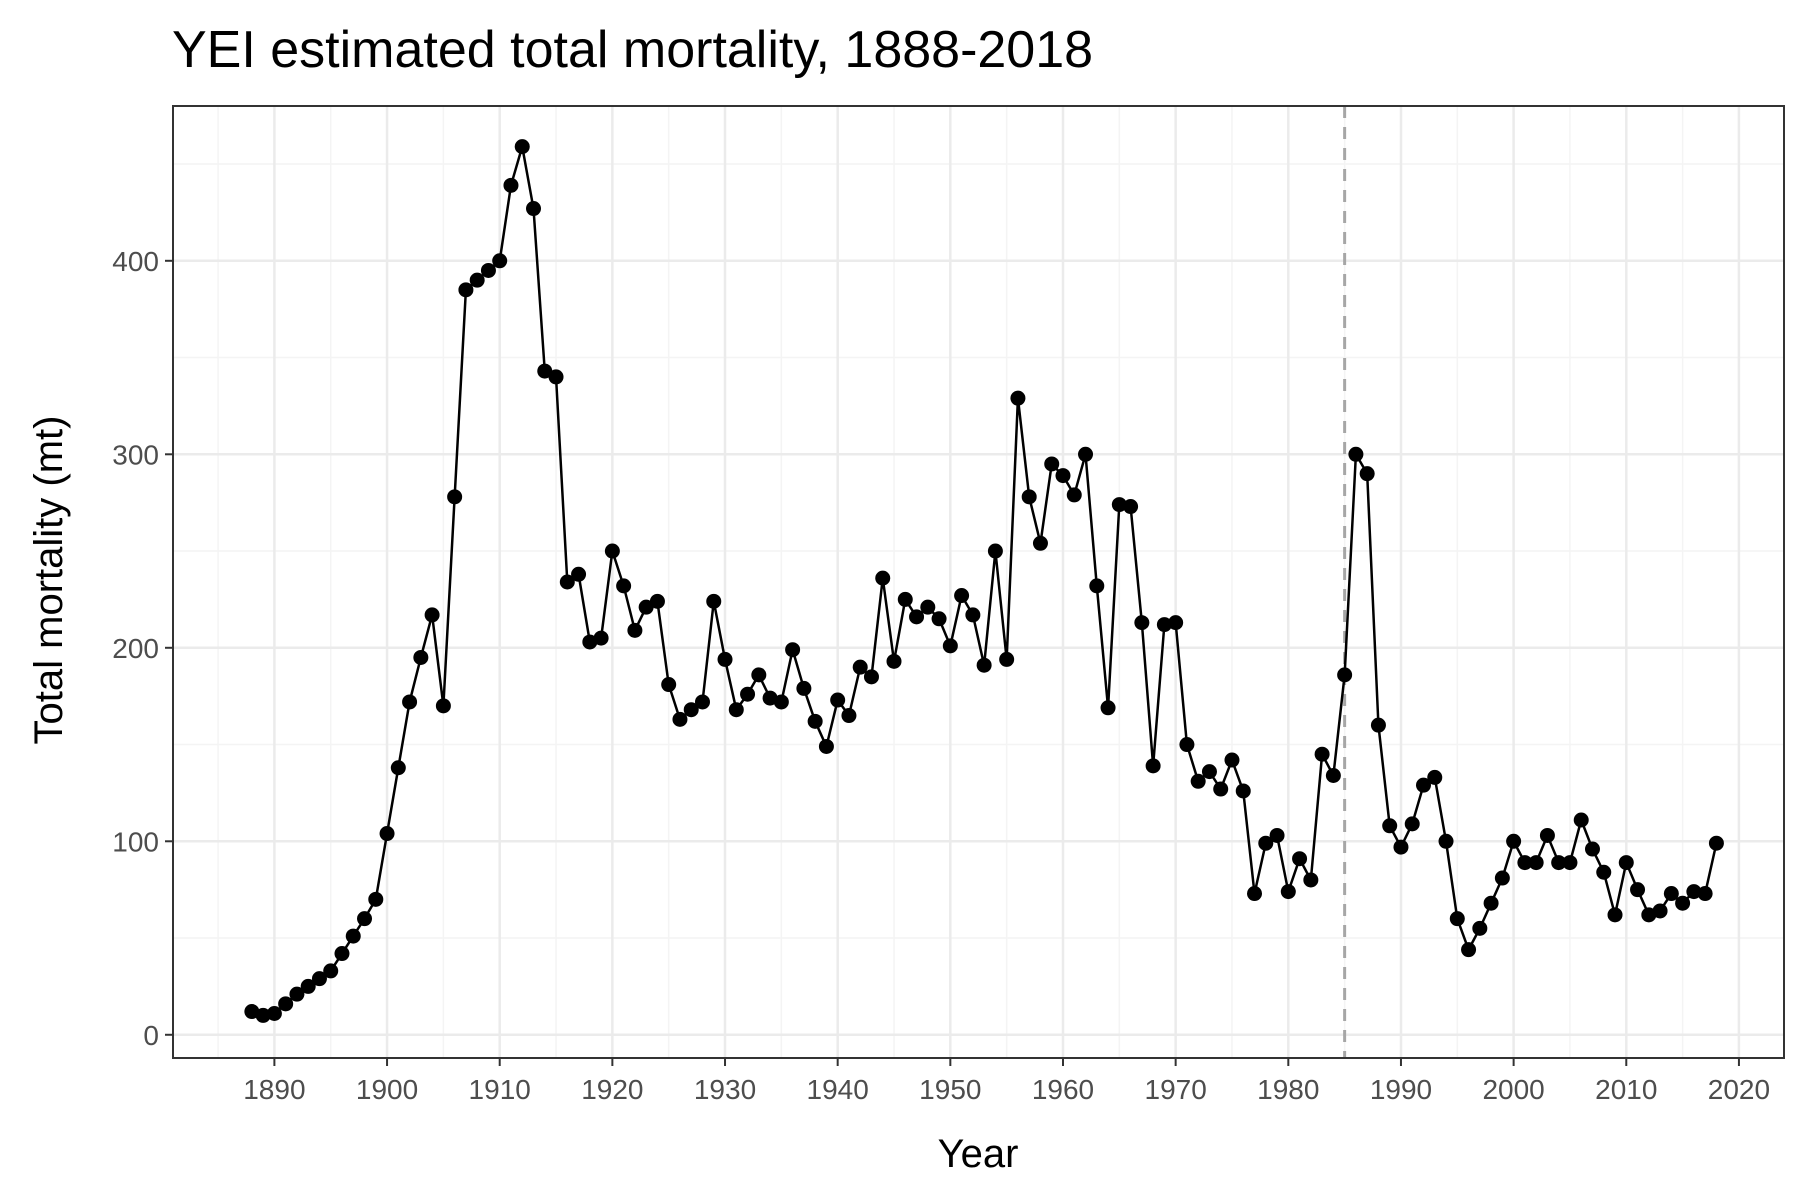 This screenshot has height=1200, width=1800. What do you see at coordinates (274, 1089) in the screenshot?
I see `x-tick-label: 1890` at bounding box center [274, 1089].